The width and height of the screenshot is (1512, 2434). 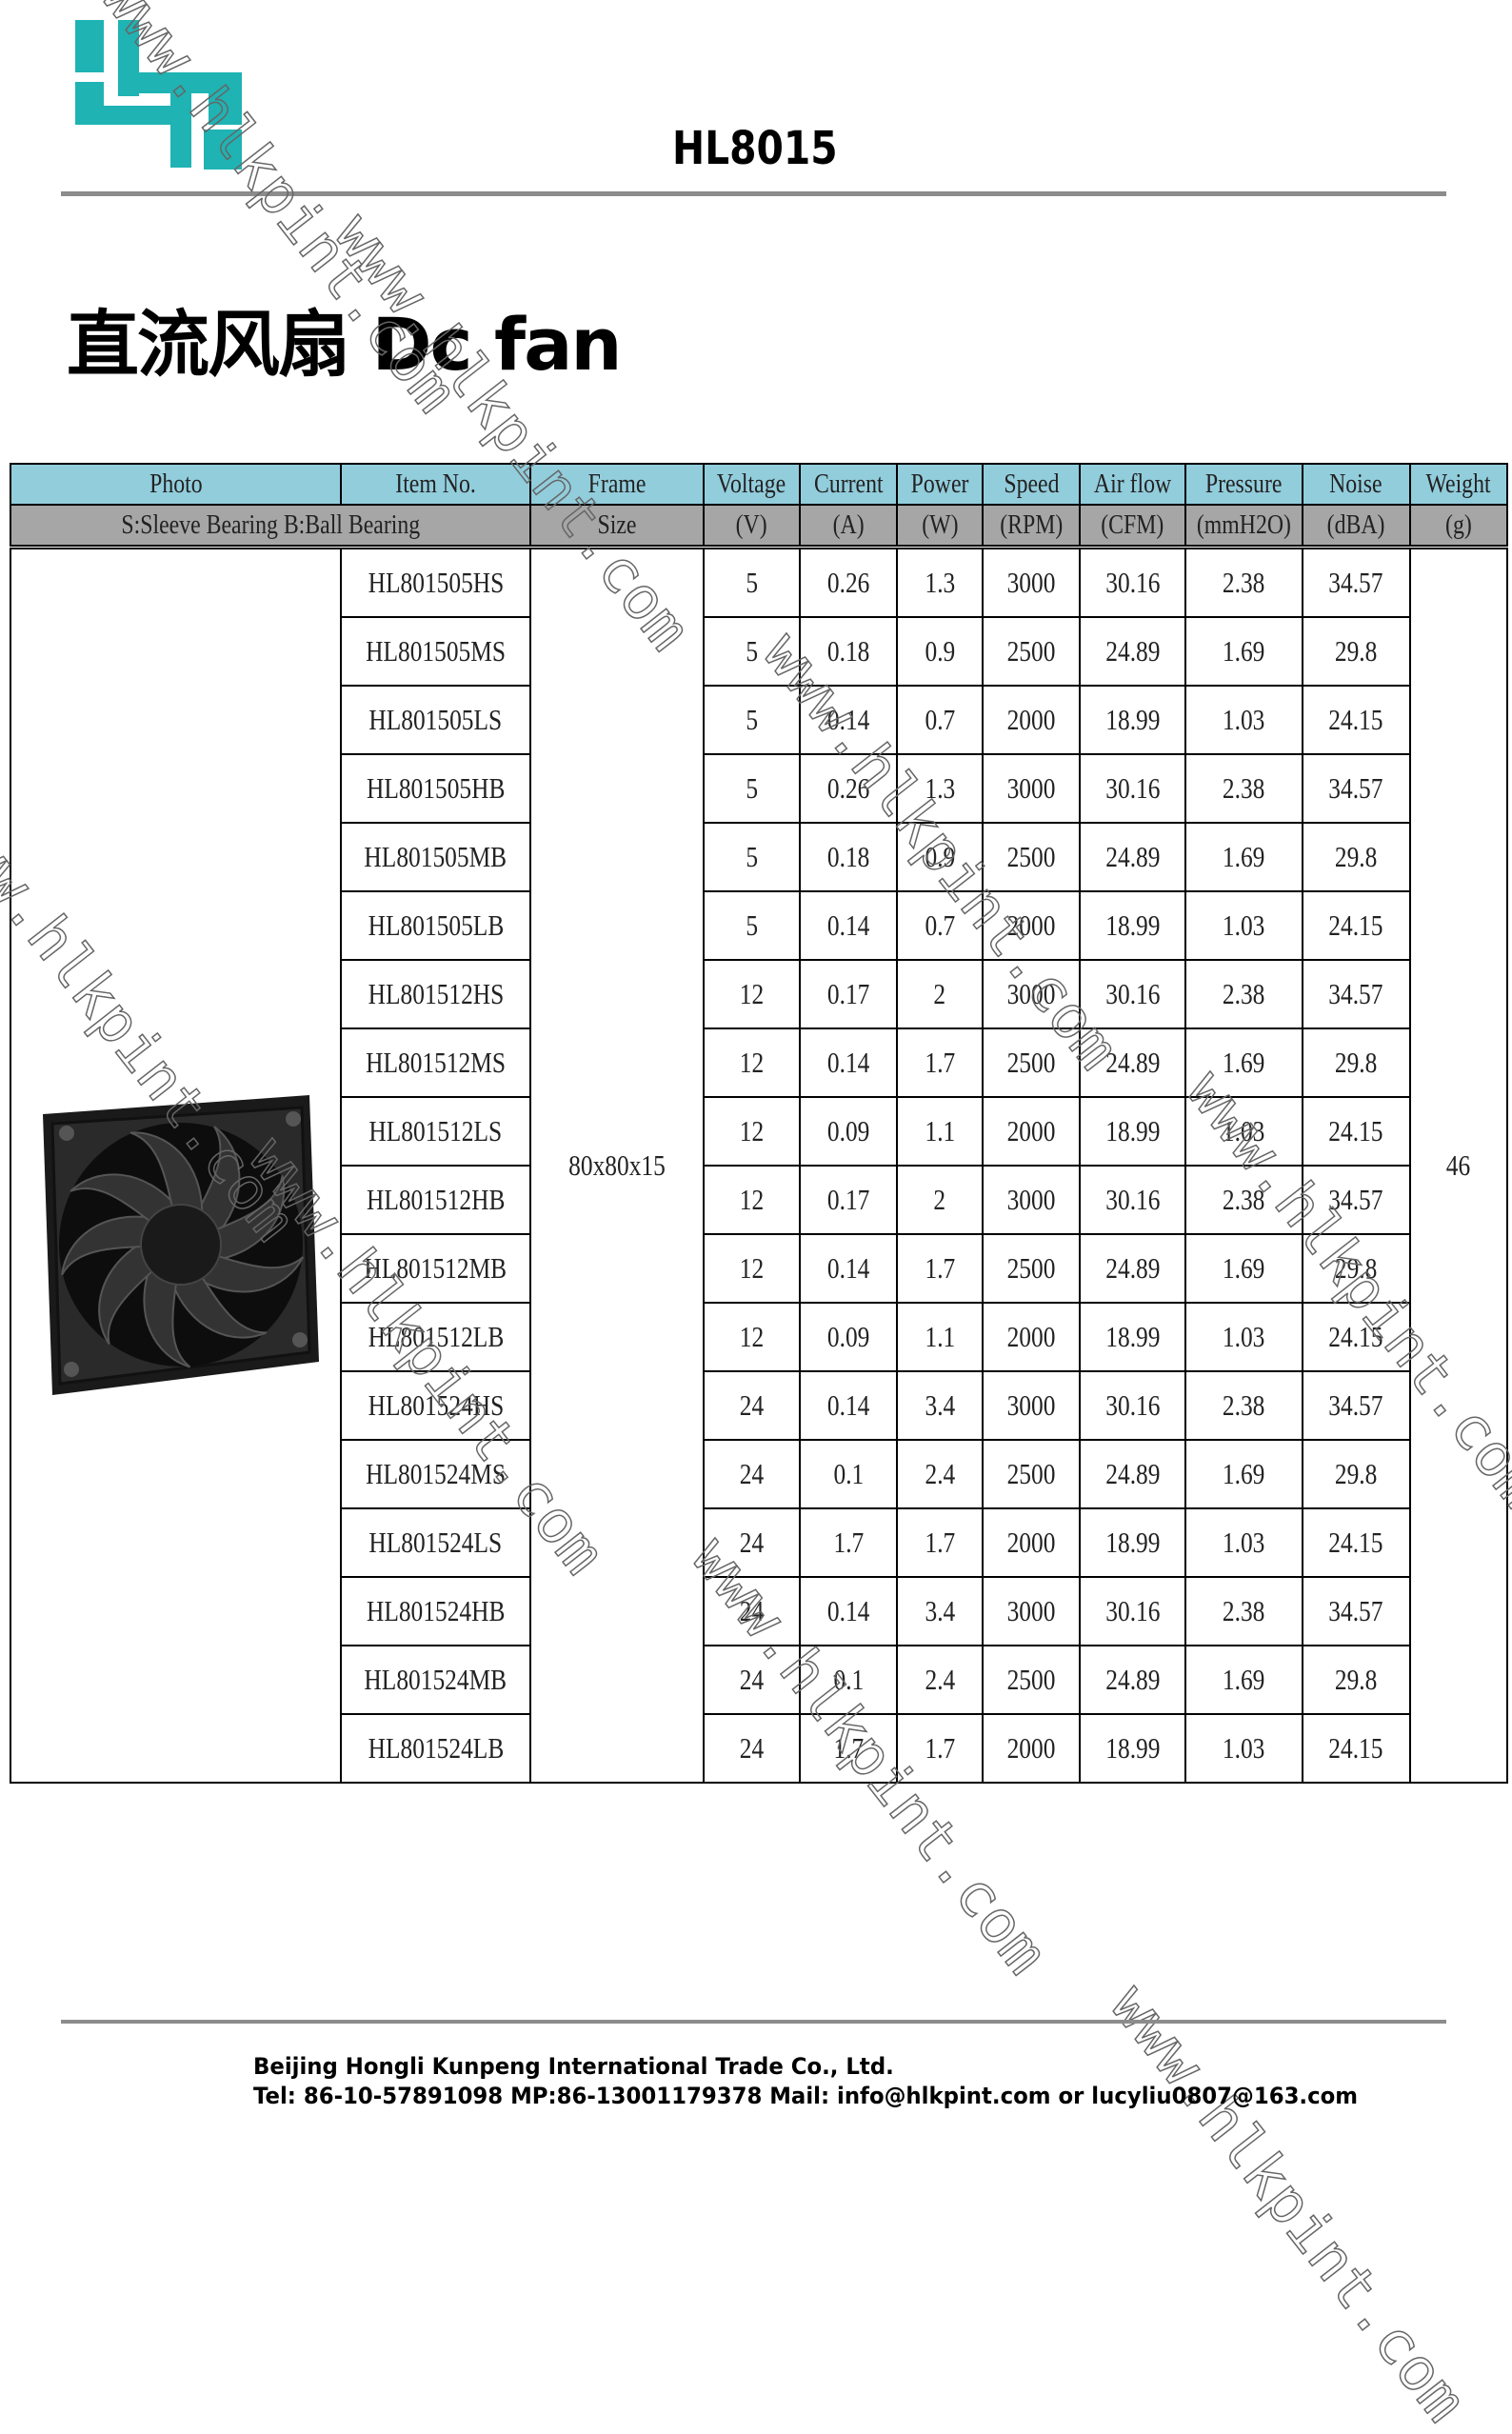 What do you see at coordinates (435, 1131) in the screenshot?
I see `item-number: HL801512LS` at bounding box center [435, 1131].